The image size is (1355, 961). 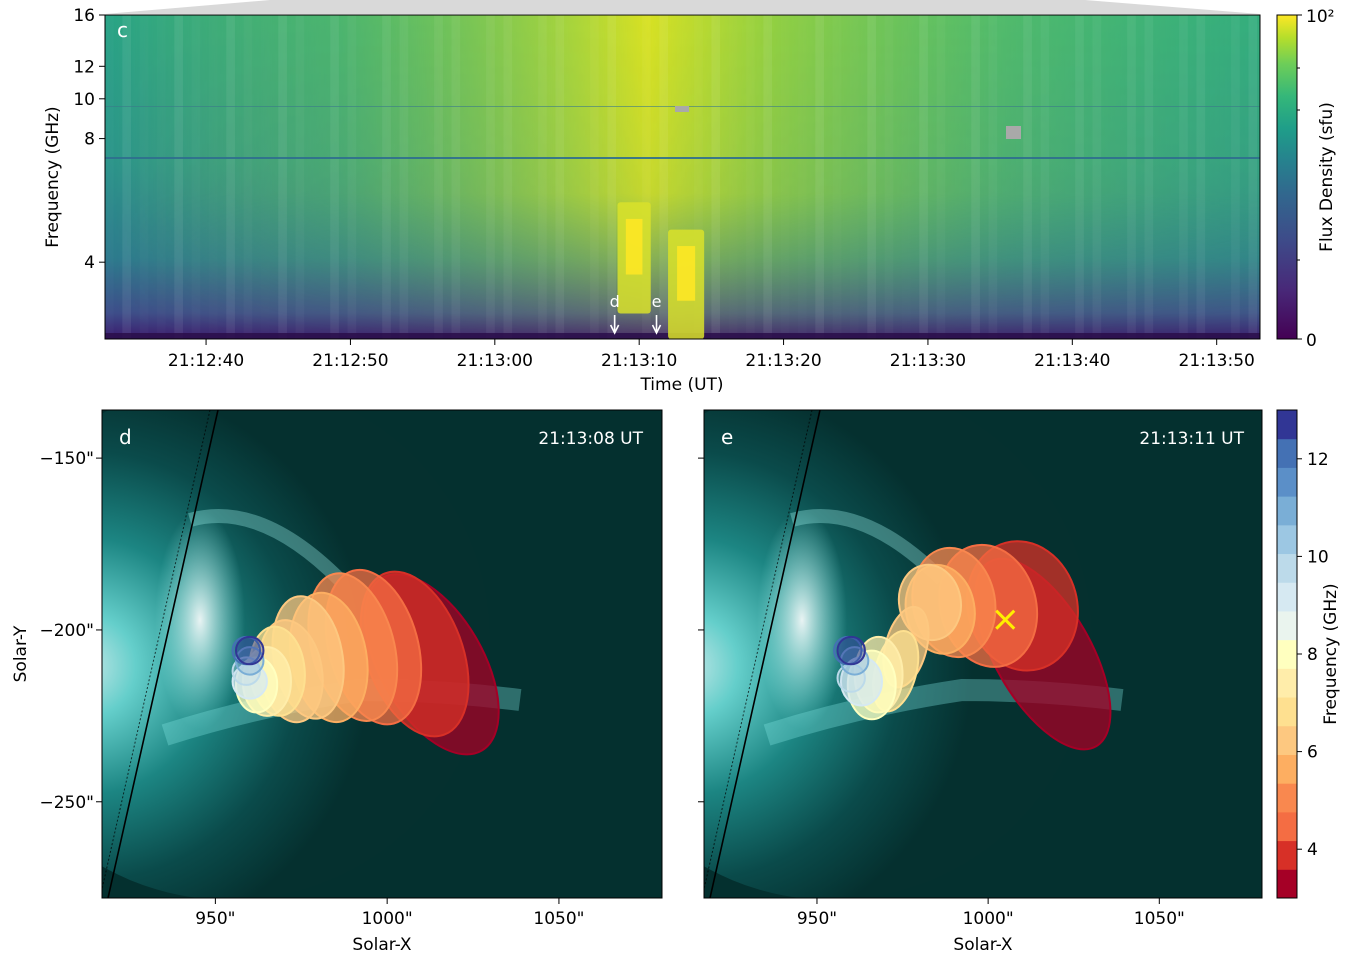 What do you see at coordinates (1312, 850) in the screenshot?
I see `frequency-colorbar-tick-label: 4` at bounding box center [1312, 850].